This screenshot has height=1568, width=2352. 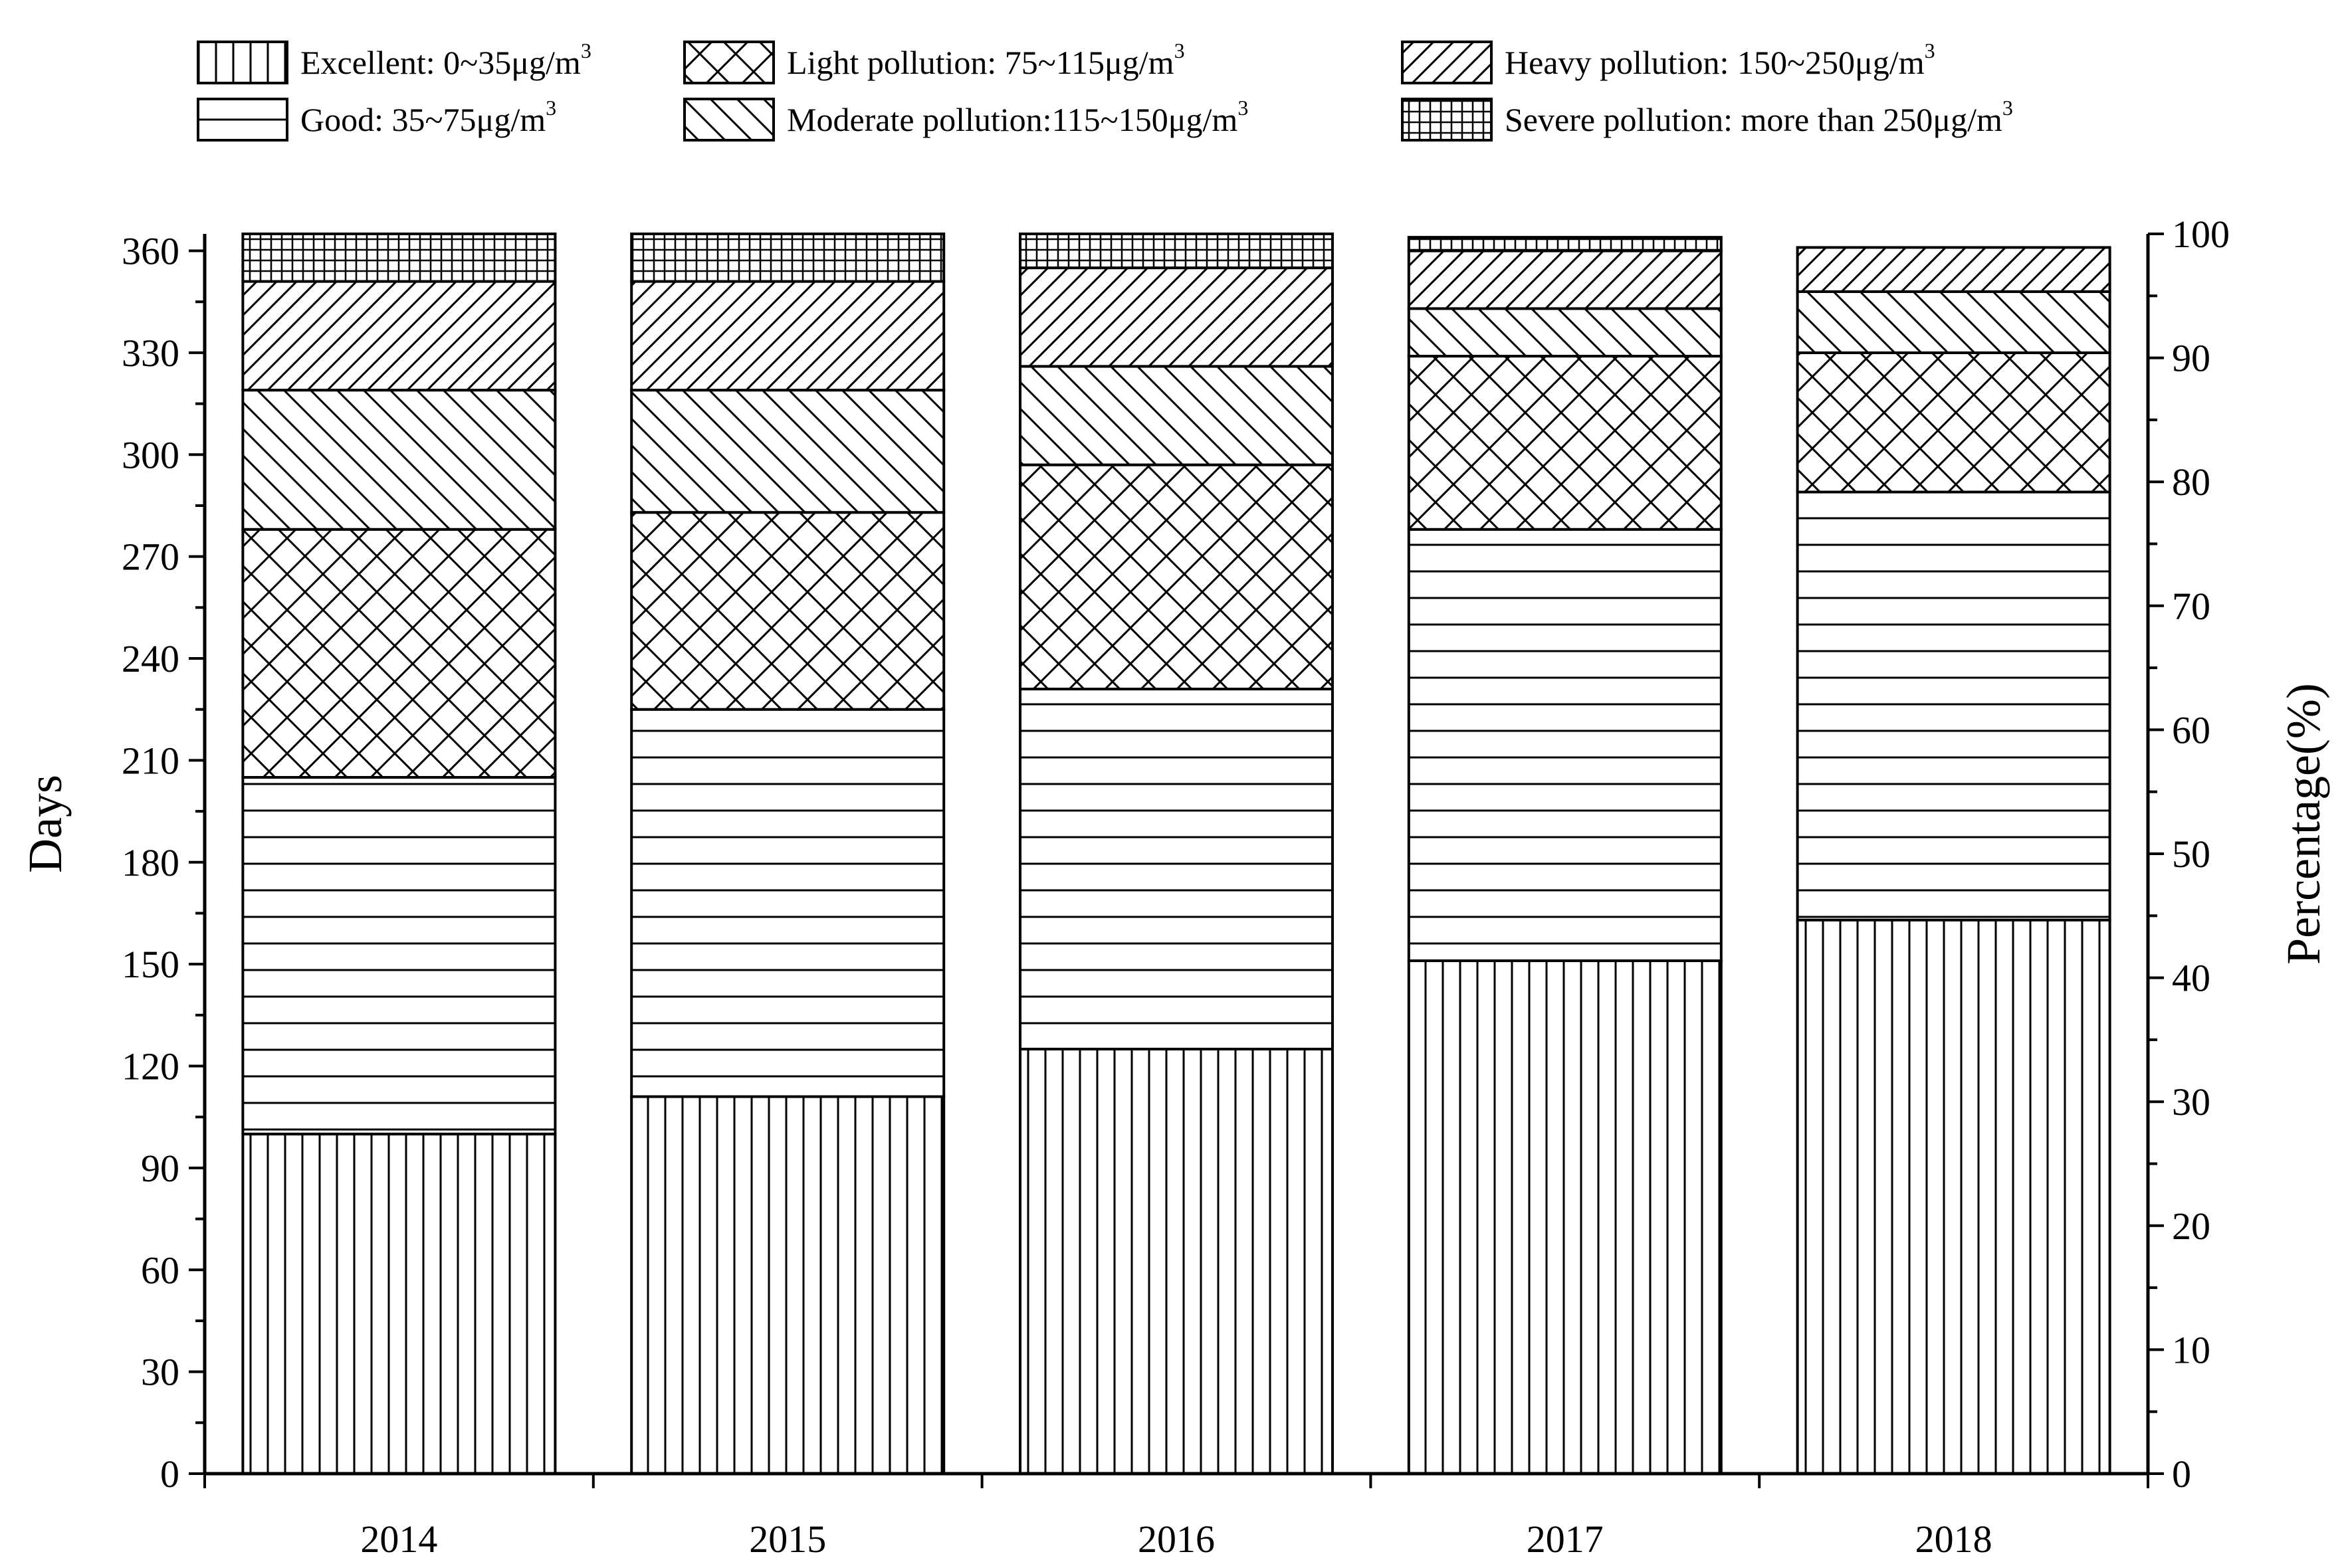 What do you see at coordinates (428, 117) in the screenshot?
I see `legend-label-horizontal: Good: 35~75μg/m3` at bounding box center [428, 117].